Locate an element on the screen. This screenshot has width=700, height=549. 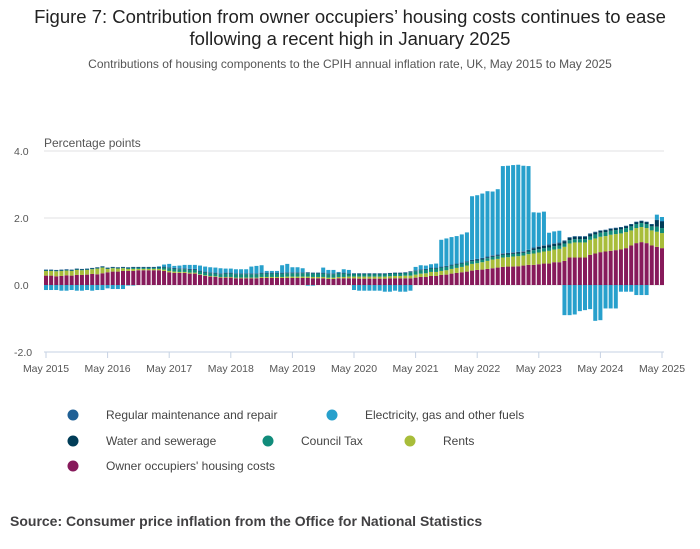
legend-item: Council Tax is located at coordinates (312, 441).